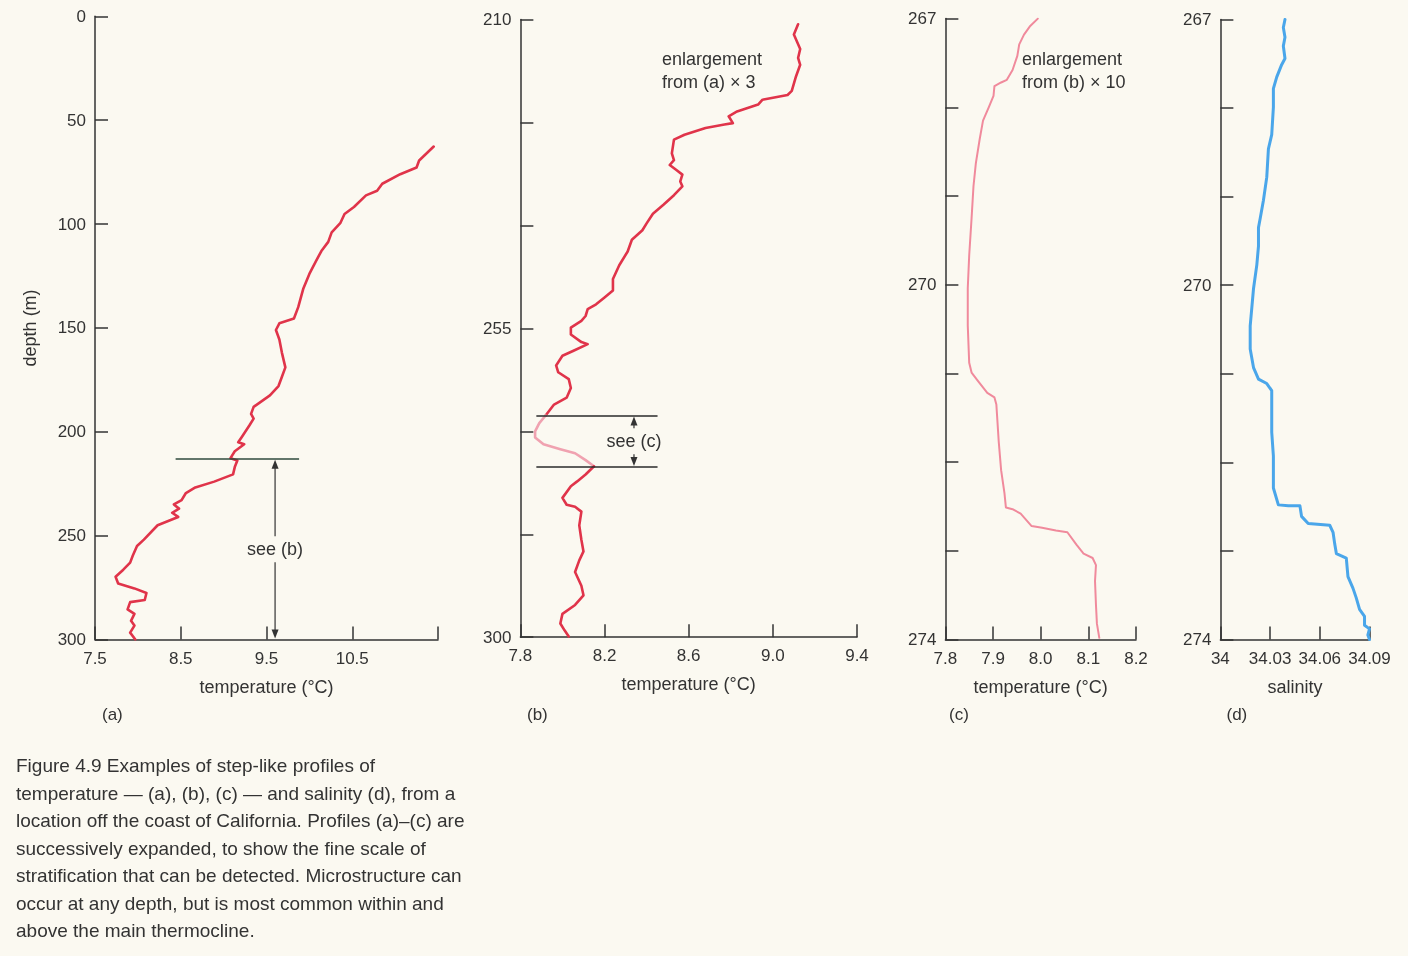 Image resolution: width=1408 pixels, height=956 pixels. What do you see at coordinates (1270, 658) in the screenshot?
I see `x-tick-label: 34.03` at bounding box center [1270, 658].